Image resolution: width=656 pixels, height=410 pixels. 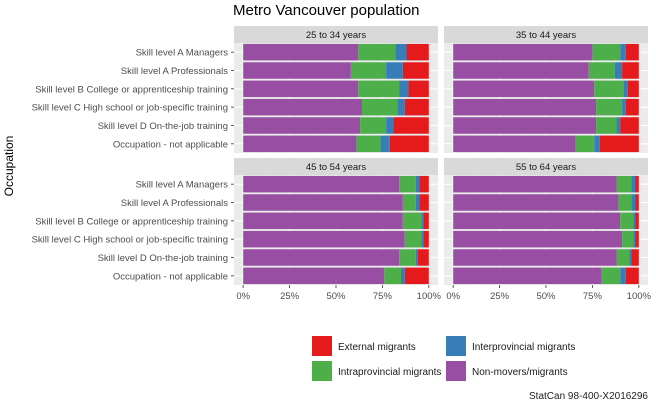 What do you see at coordinates (326, 10) in the screenshot?
I see `chart-title: Metro Vancouver population` at bounding box center [326, 10].